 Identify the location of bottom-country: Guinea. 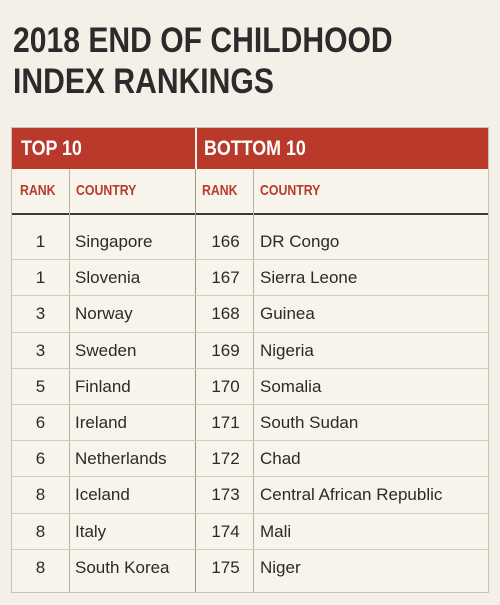
(287, 314).